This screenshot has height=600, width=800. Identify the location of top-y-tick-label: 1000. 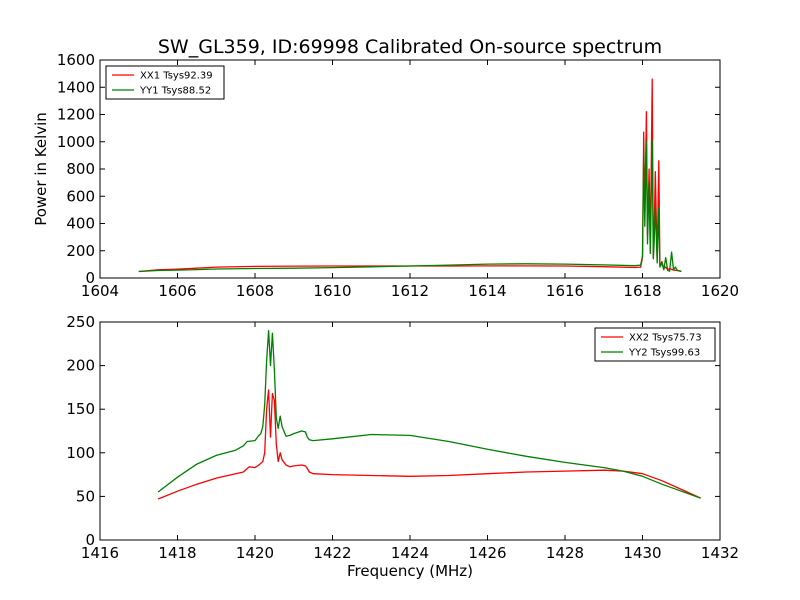
(76, 142).